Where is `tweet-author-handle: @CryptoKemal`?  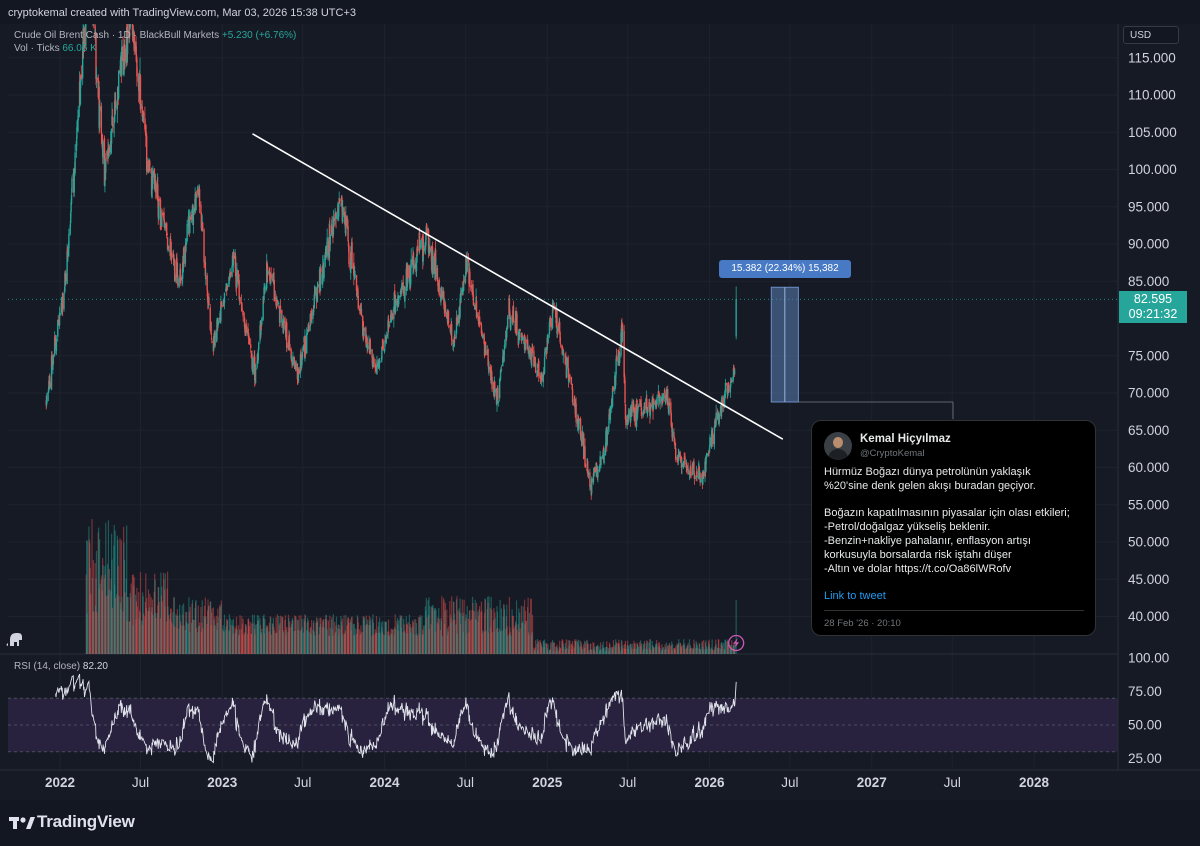 tweet-author-handle: @CryptoKemal is located at coordinates (892, 453).